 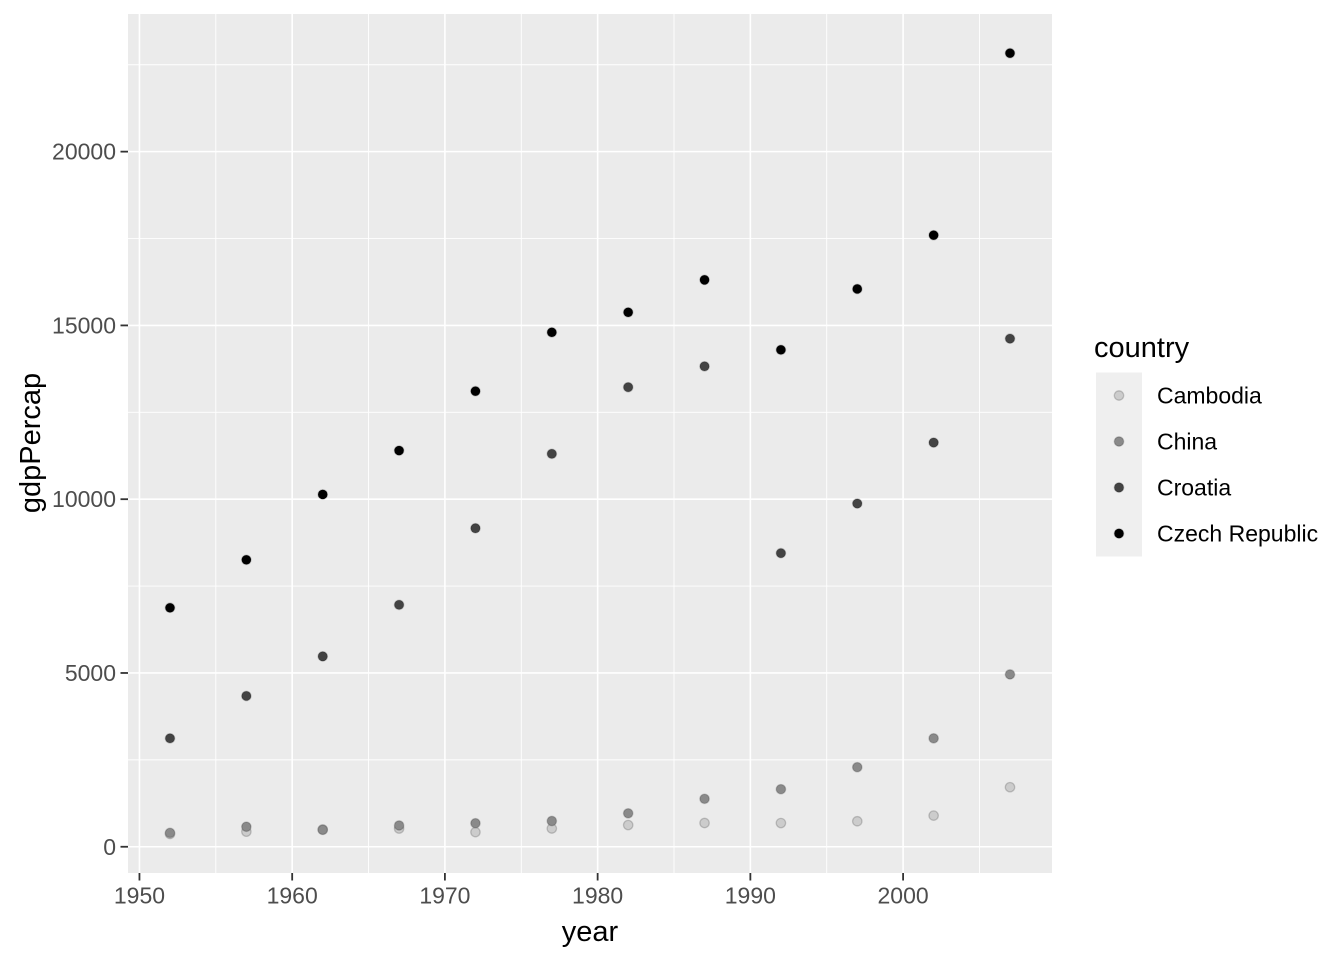 What do you see at coordinates (444, 896) in the screenshot?
I see `x-tick-label: 1970` at bounding box center [444, 896].